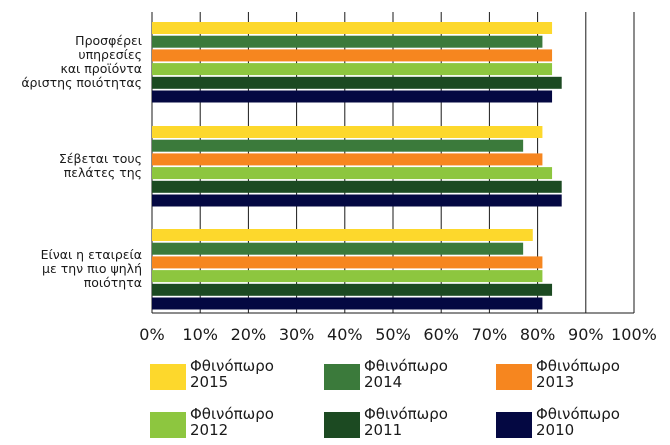 This screenshot has width=670, height=445. Describe the element at coordinates (91, 268) in the screenshot. I see `category-label-2: Είναι η εταιρεία με την πιο ψηλή ποιότητα` at that location.